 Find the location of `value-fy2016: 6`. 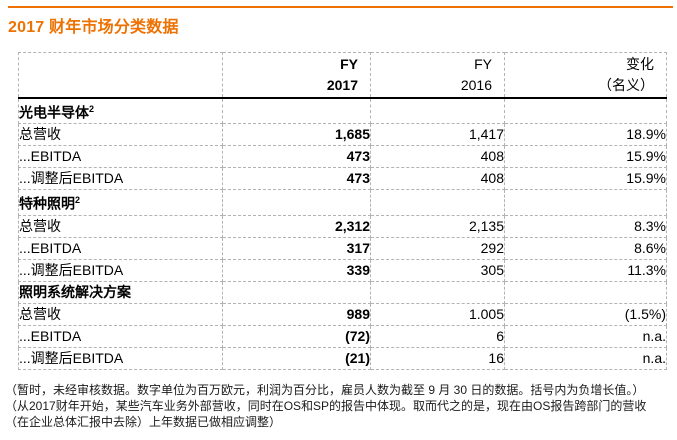

value-fy2016: 6 is located at coordinates (437, 336).